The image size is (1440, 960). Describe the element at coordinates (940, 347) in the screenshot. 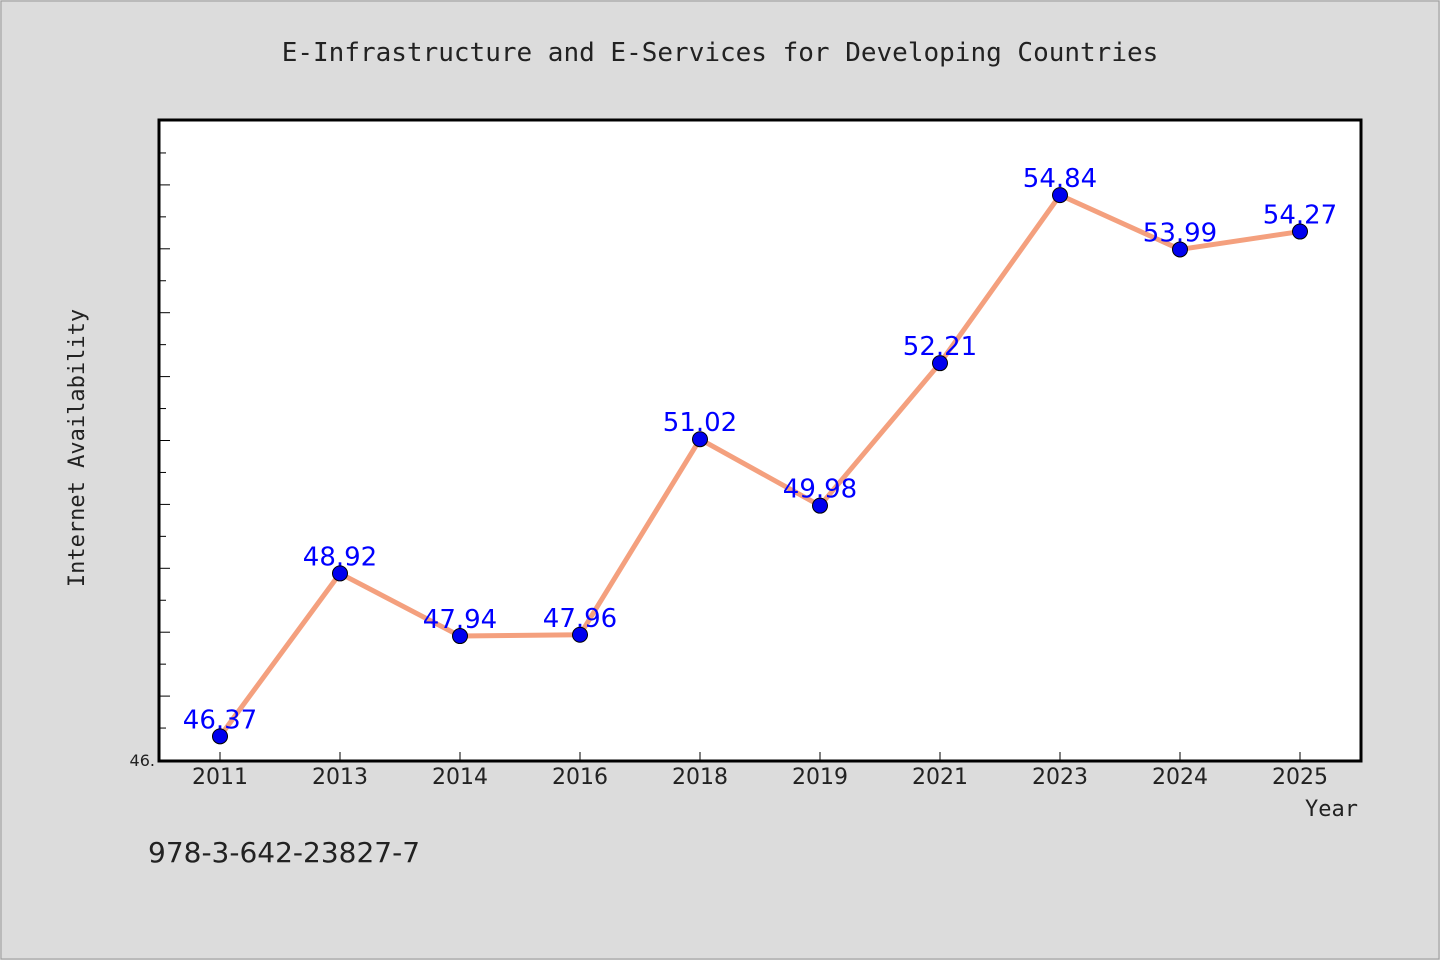

I see `data-label: 52.21` at that location.